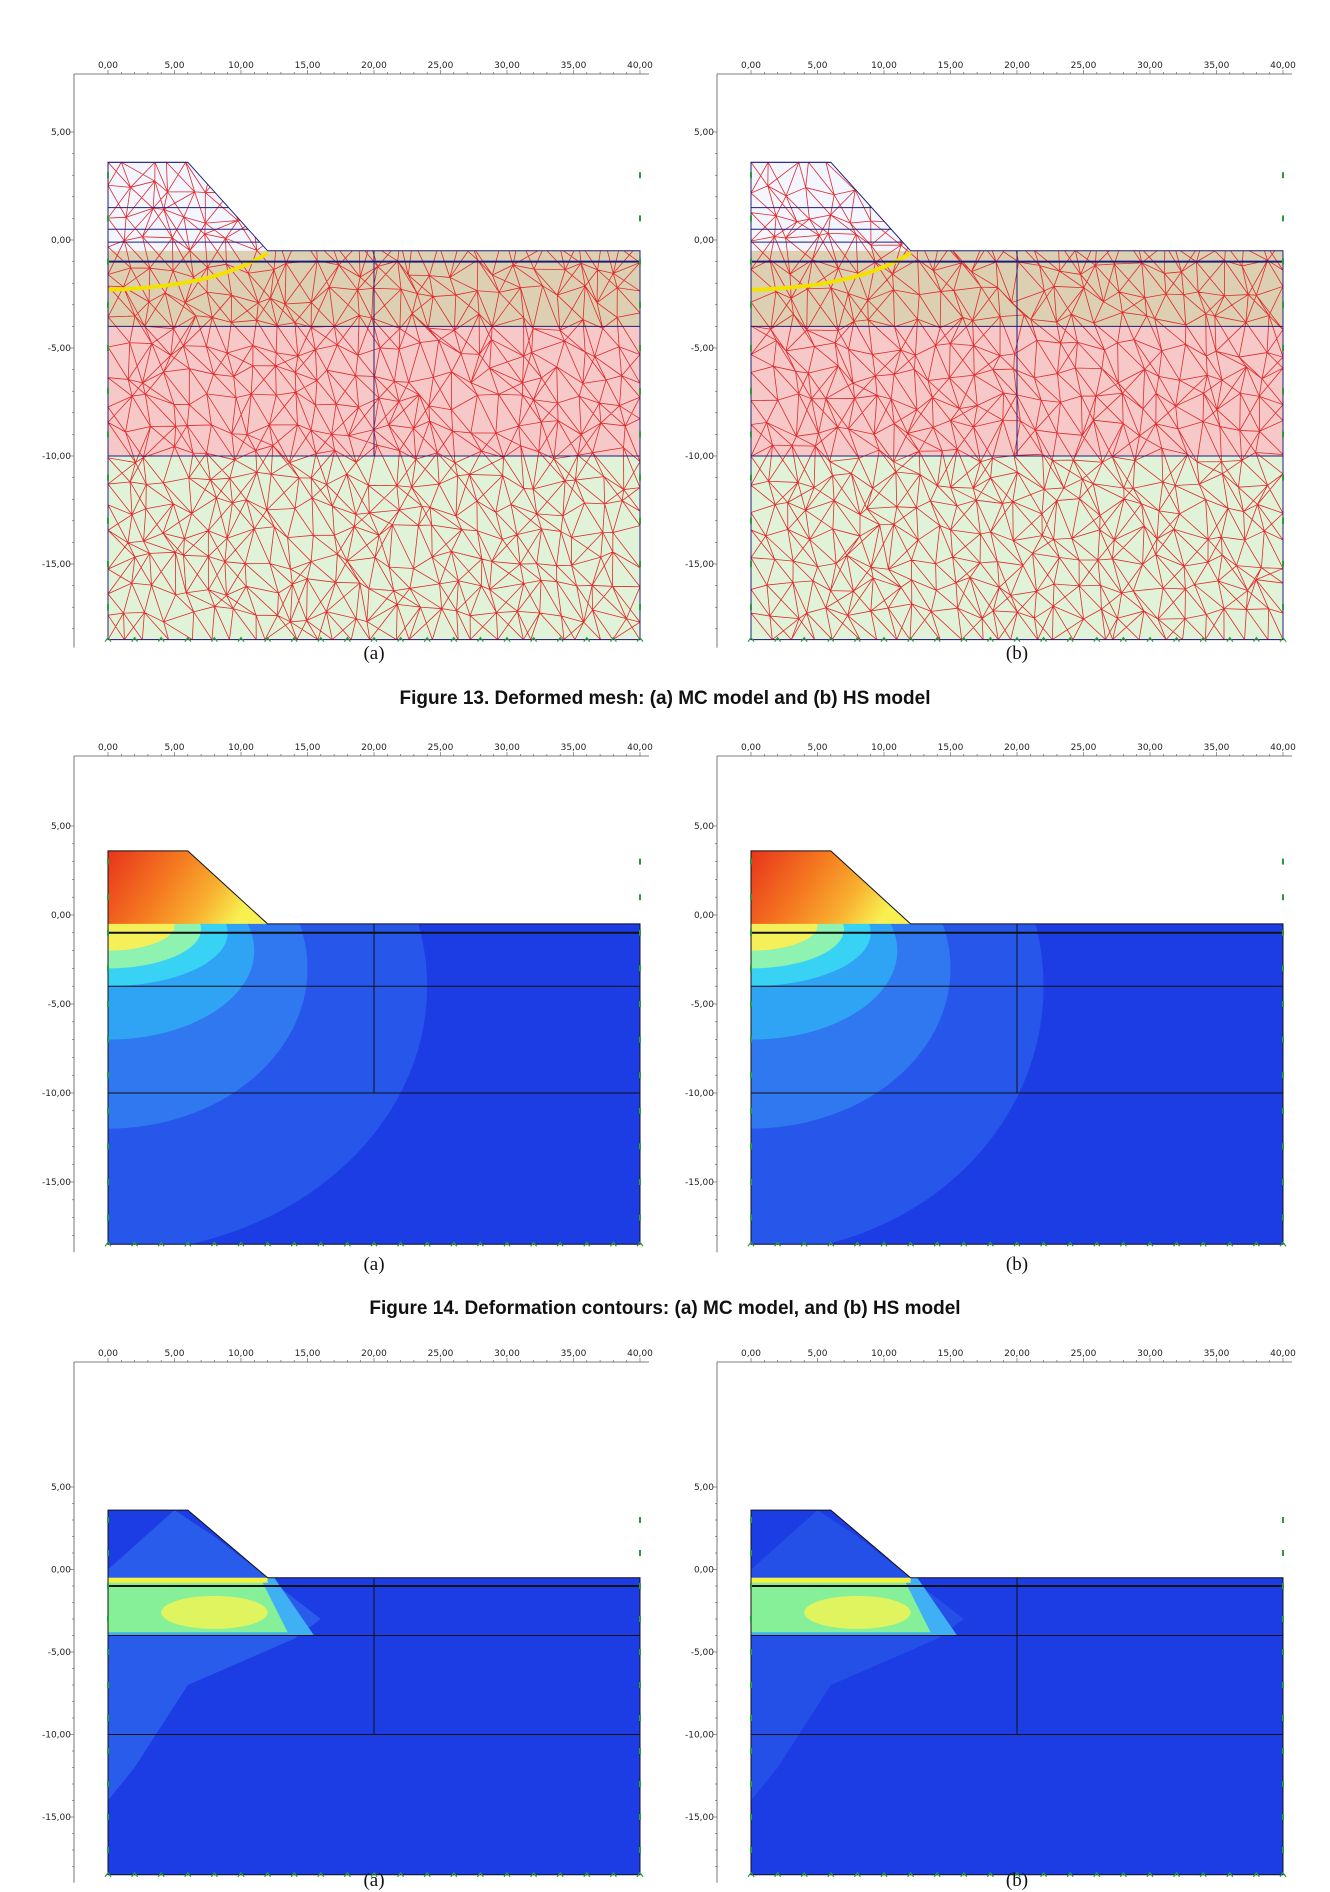 This screenshot has width=1330, height=1892. Describe the element at coordinates (884, 1354) in the screenshot. I see `x-tick-label: 10,00` at that location.